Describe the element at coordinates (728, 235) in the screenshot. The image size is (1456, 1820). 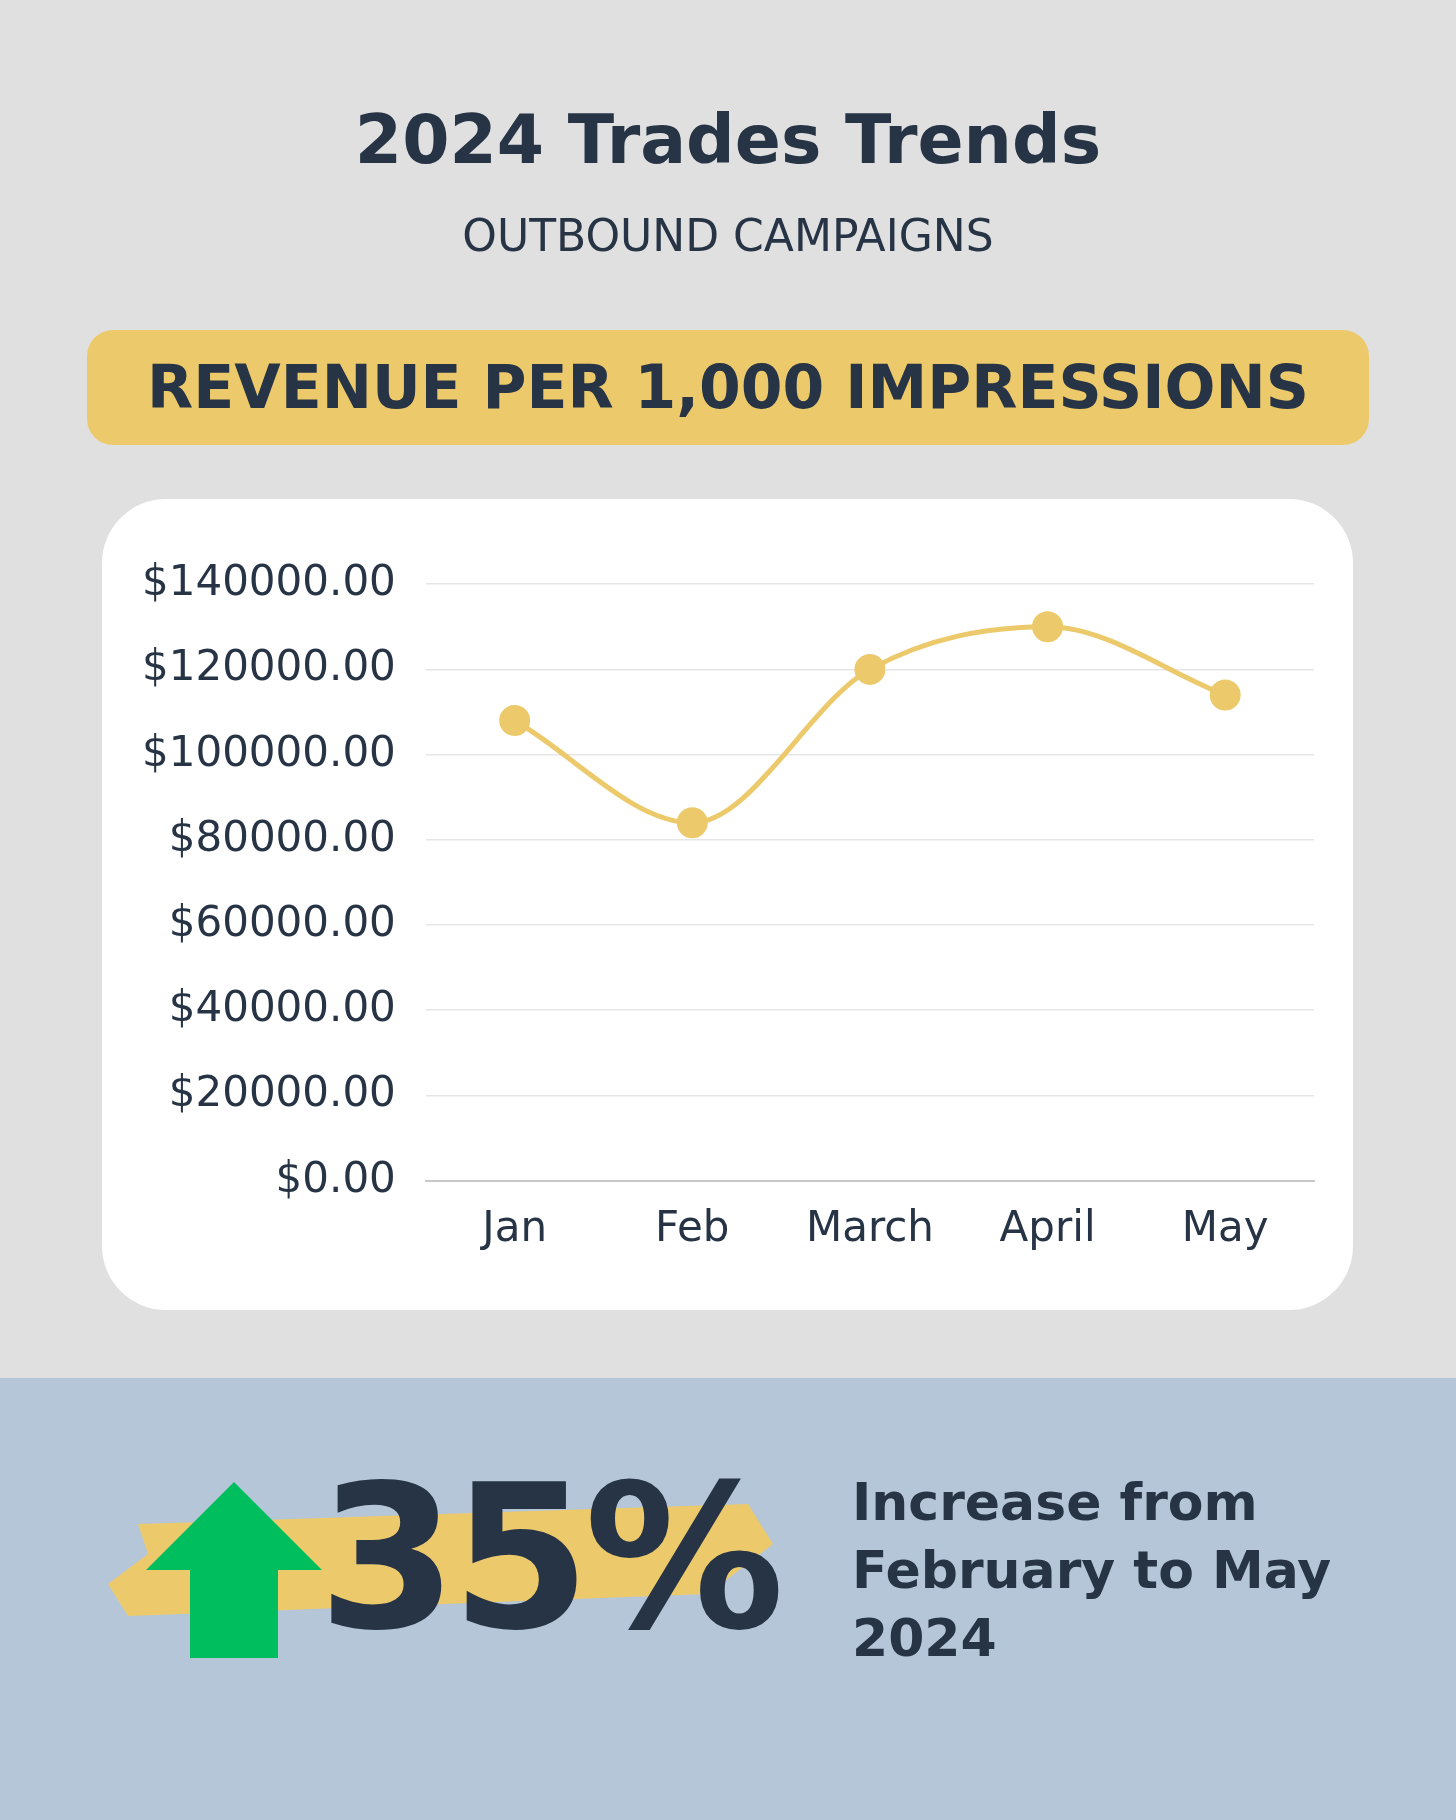
I see `chart-subtitle: OUTBOUND CAMPAIGNS` at that location.